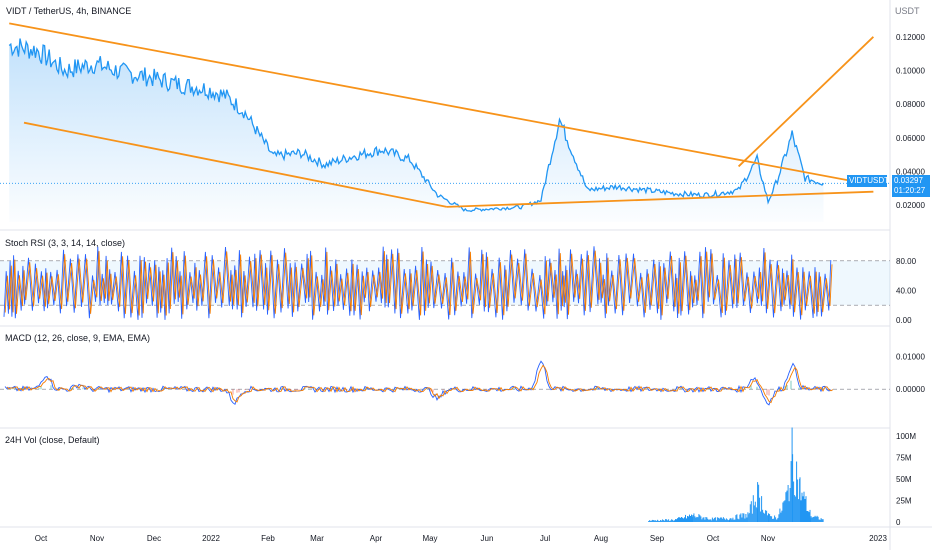 The image size is (932, 550). Describe the element at coordinates (878, 538) in the screenshot. I see `time-axis-label: 2023` at that location.